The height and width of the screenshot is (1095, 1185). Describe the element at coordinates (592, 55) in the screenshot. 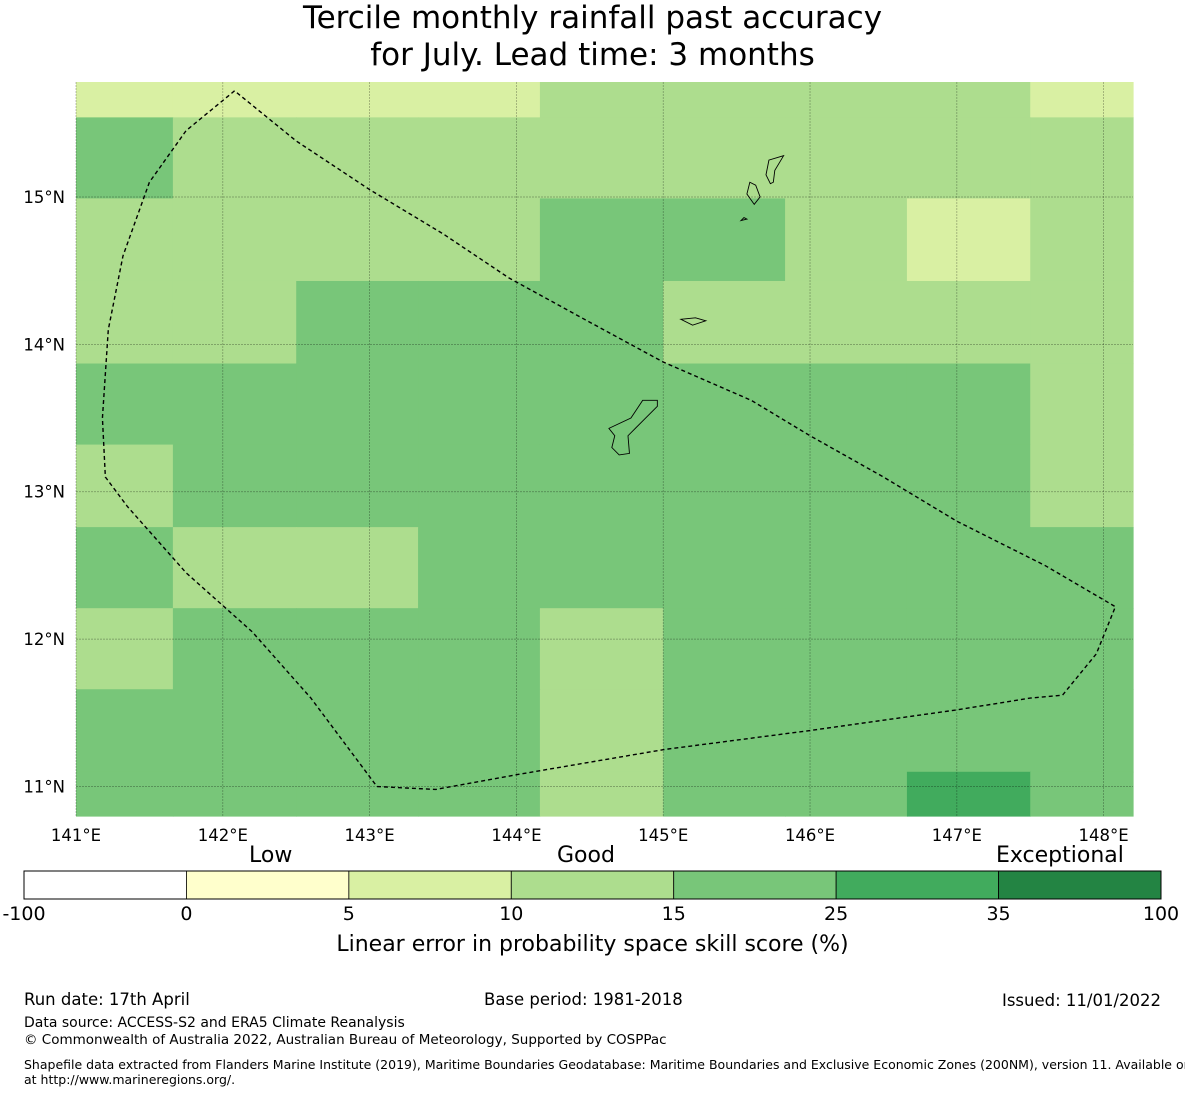

I see `map-title-line-2: for July. Lead time: 3 months` at that location.